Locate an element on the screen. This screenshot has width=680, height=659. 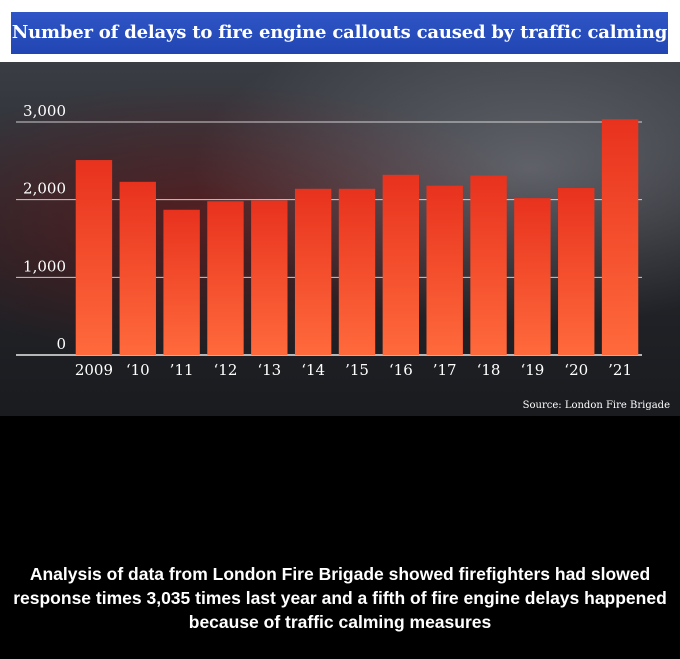
x-tick-label: ‘18 is located at coordinates (489, 370).